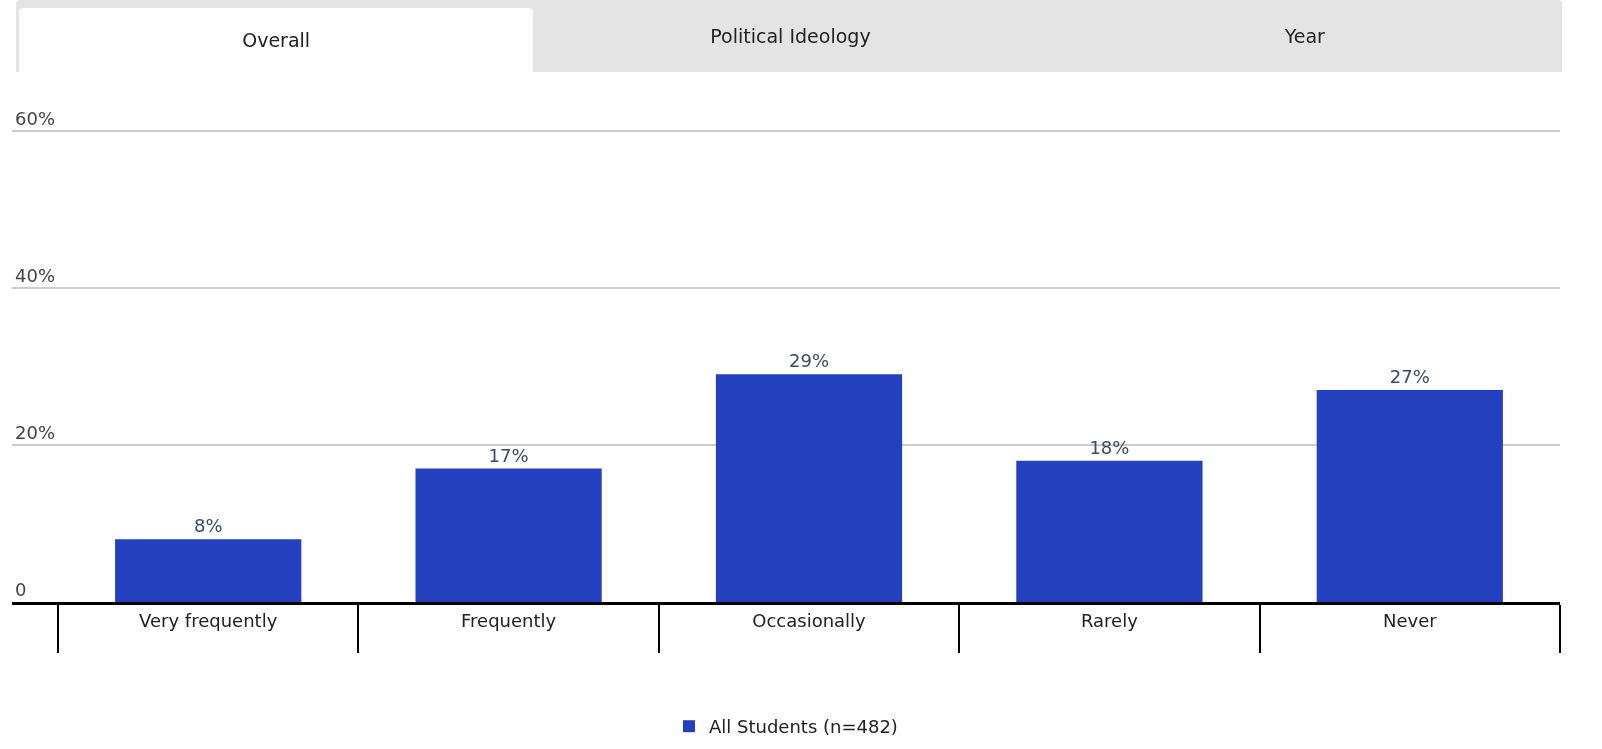 The width and height of the screenshot is (1602, 749). I want to click on y-tick-label: 40%, so click(35, 275).